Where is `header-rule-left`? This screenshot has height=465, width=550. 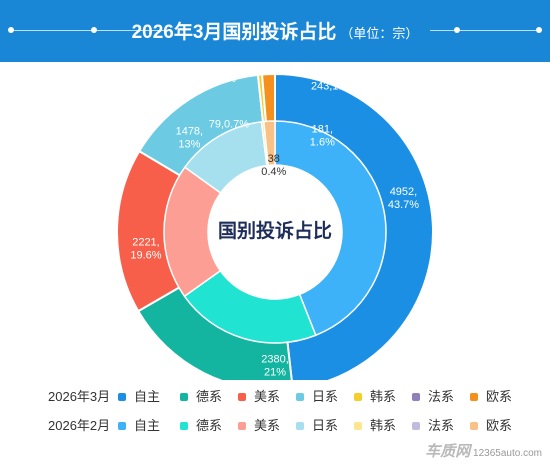
header-rule-left is located at coordinates (90, 30).